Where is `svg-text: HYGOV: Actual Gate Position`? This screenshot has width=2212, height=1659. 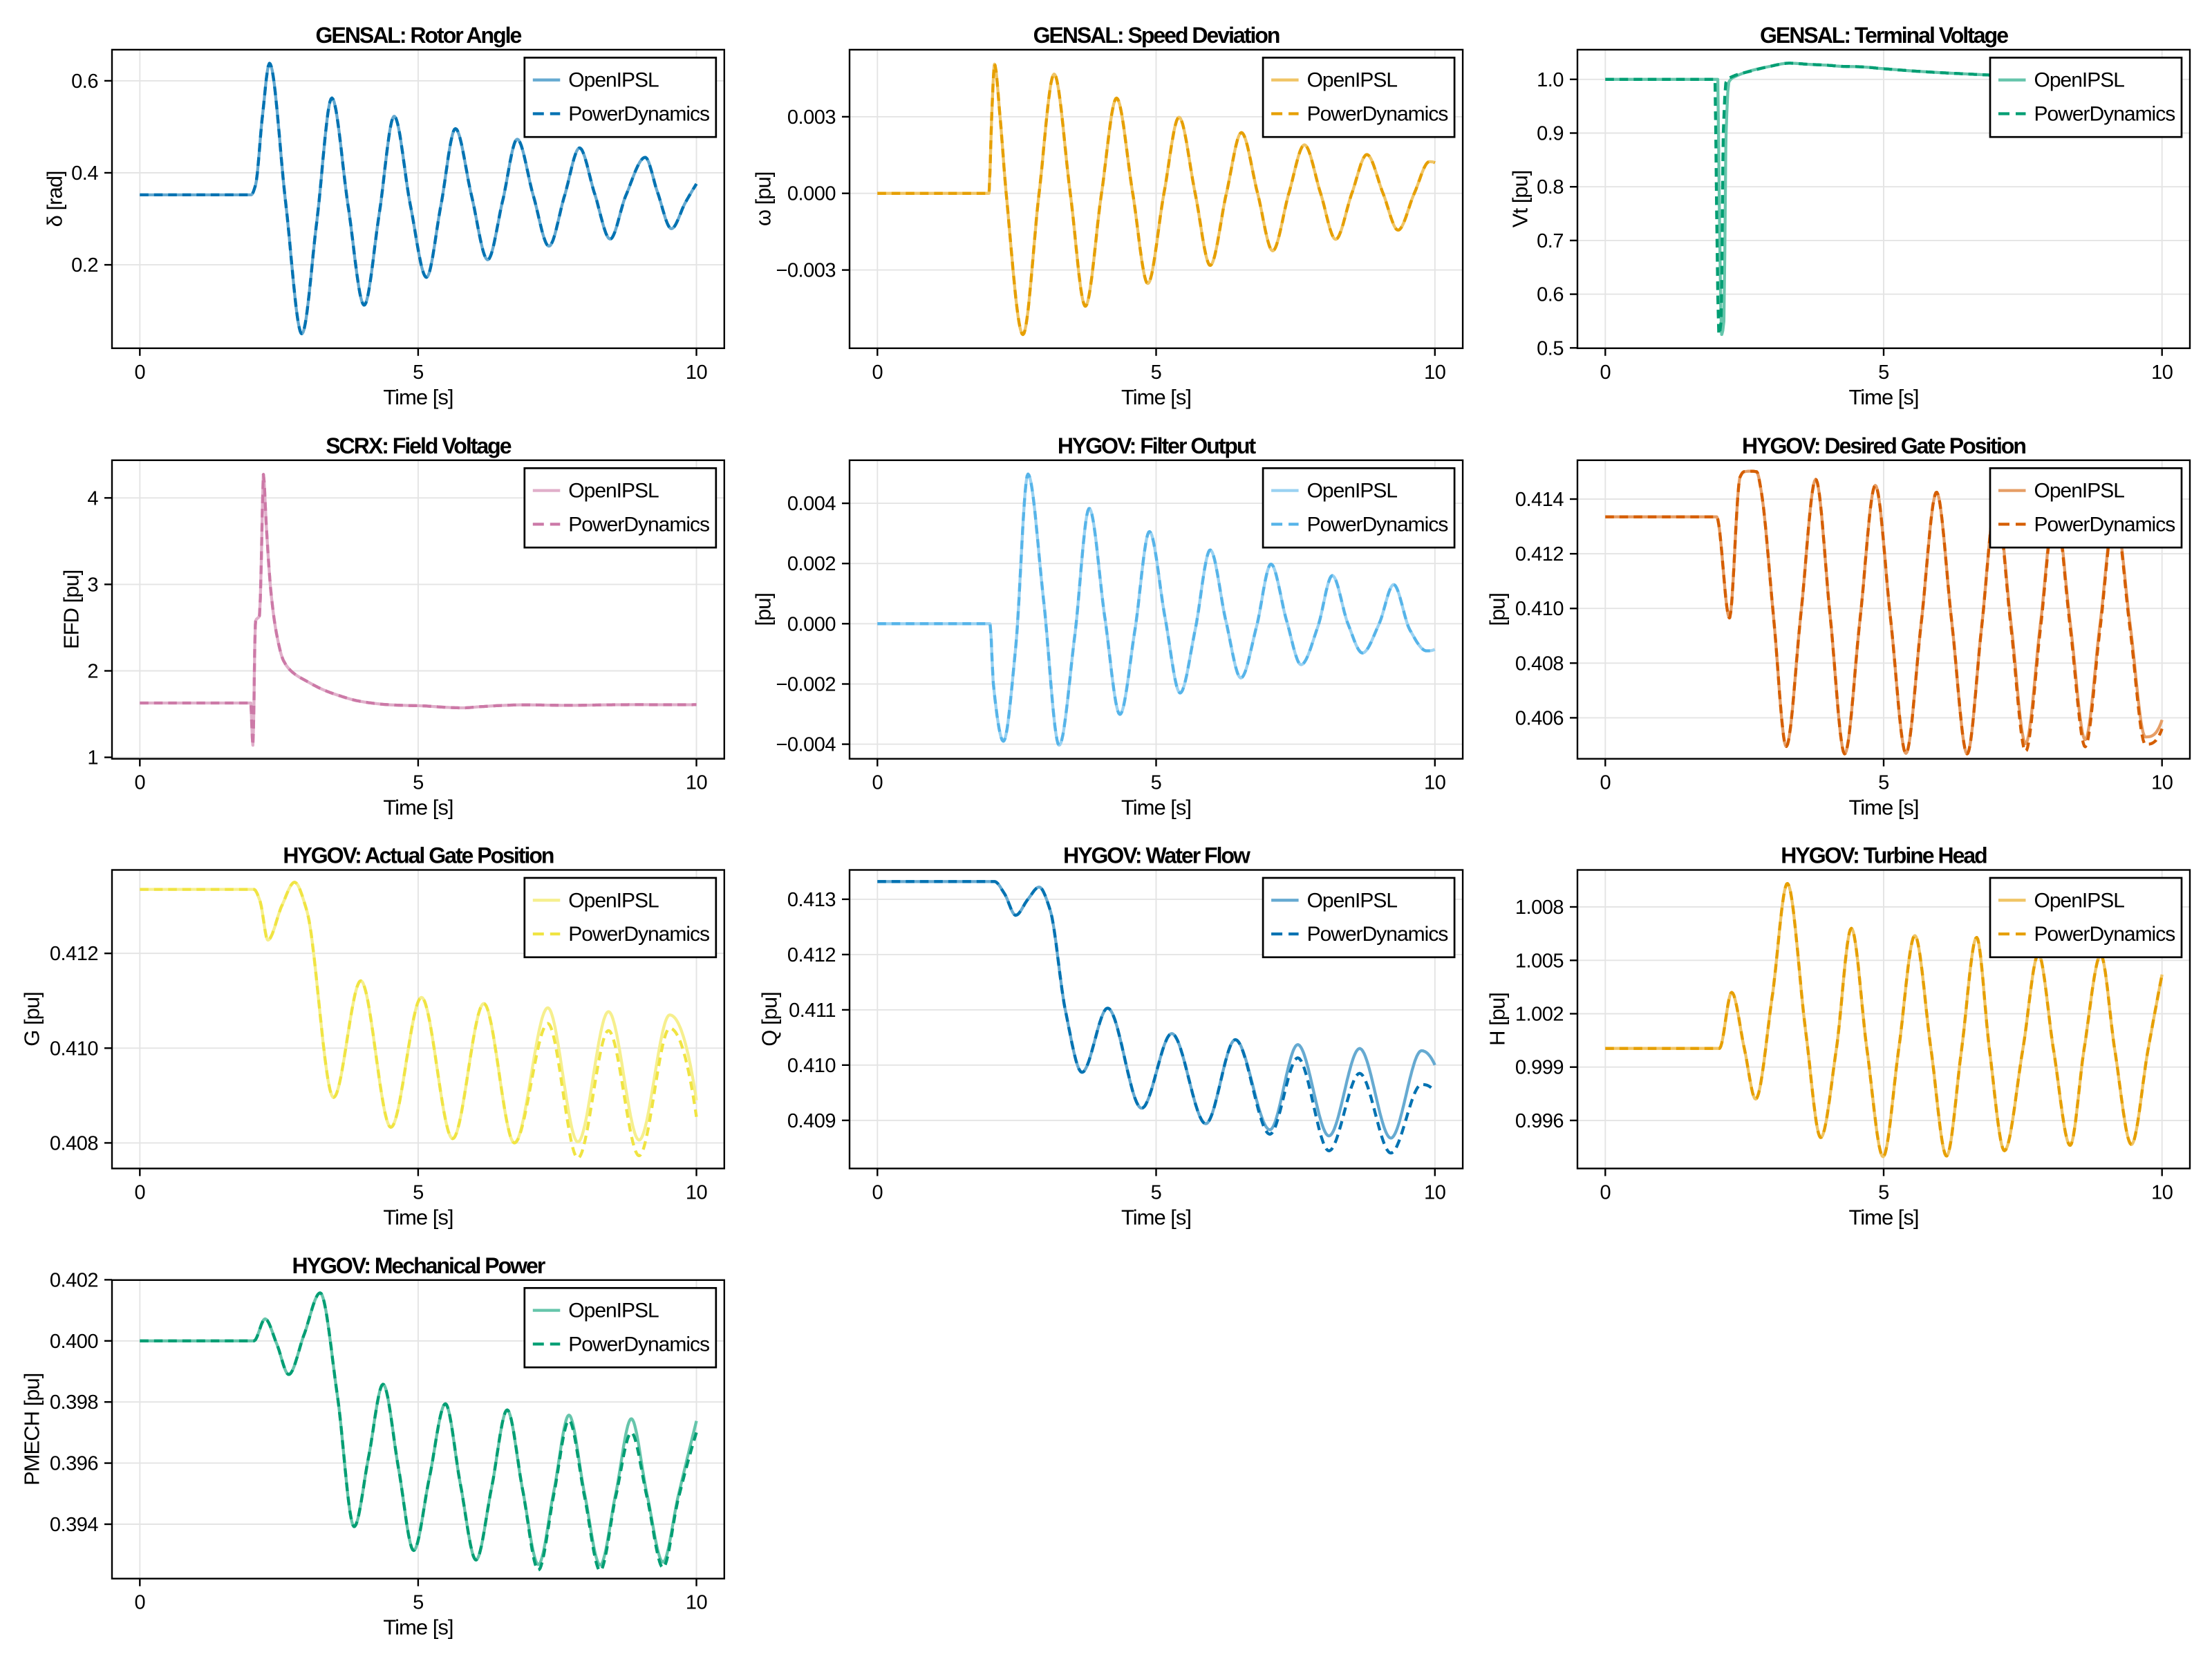
svg-text: HYGOV: Actual Gate Position is located at coordinates (419, 855).